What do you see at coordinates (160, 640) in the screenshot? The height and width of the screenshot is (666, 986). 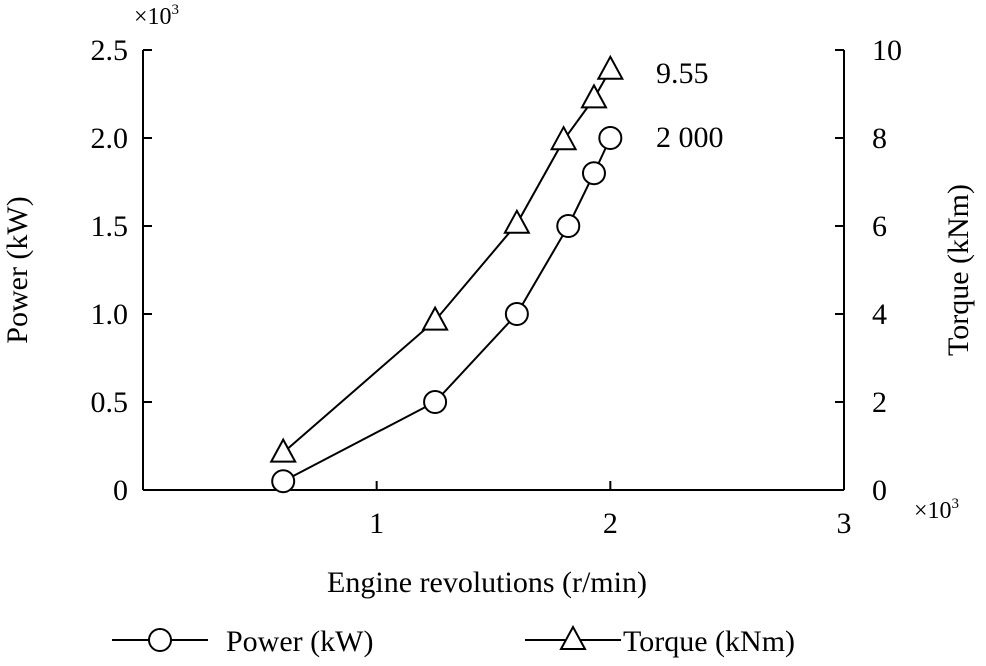 I see `legend-power-marker` at bounding box center [160, 640].